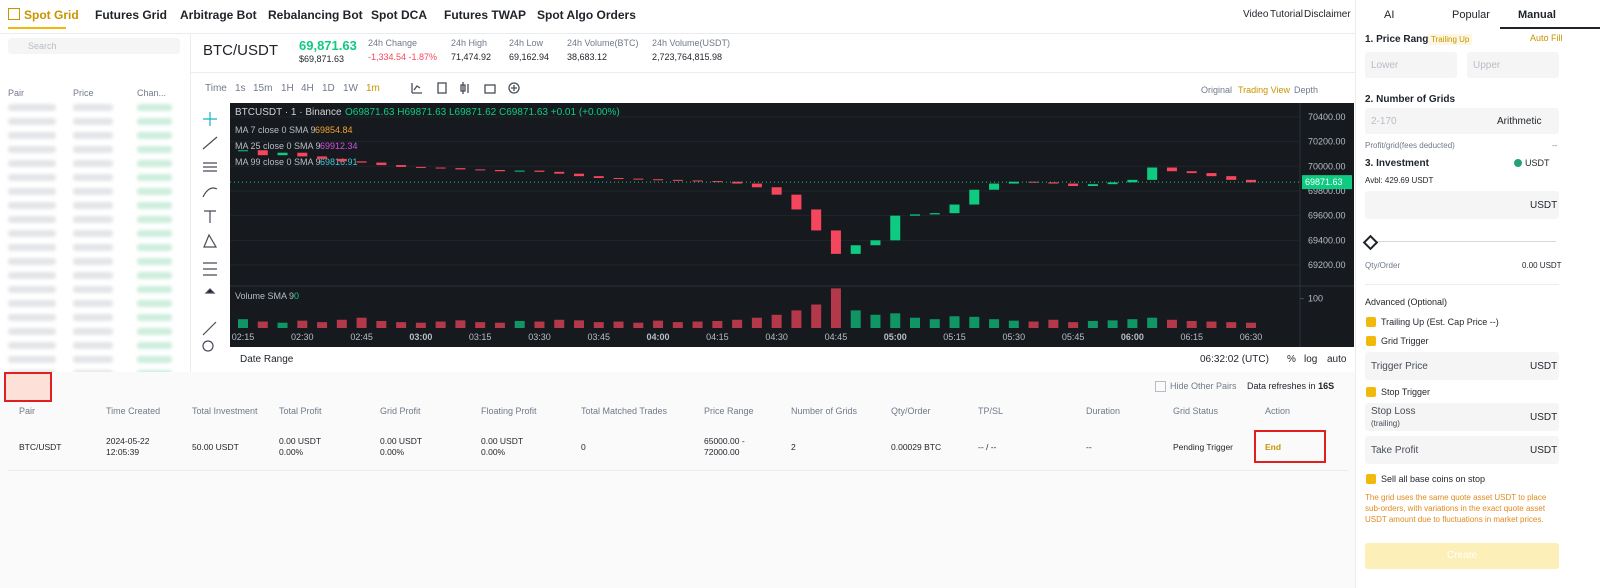 Image resolution: width=1600 pixels, height=588 pixels. I want to click on chart-view: Trading View, so click(1264, 90).